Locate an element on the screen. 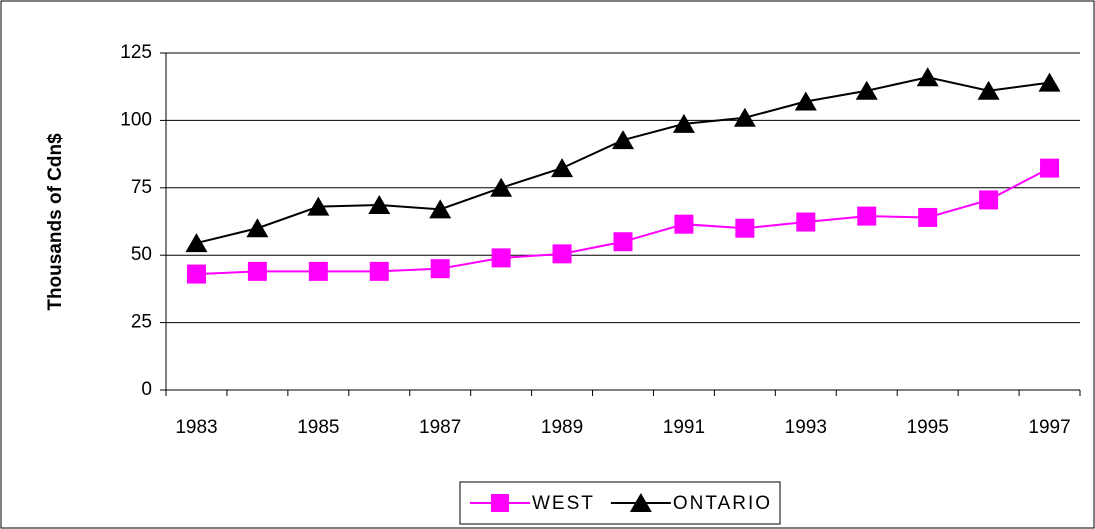 The height and width of the screenshot is (529, 1095). x-tick-label: 1991 is located at coordinates (684, 427).